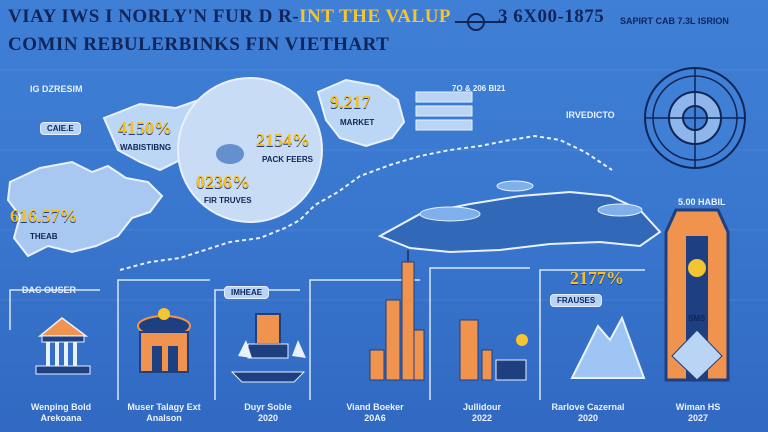  What do you see at coordinates (268, 418) in the screenshot?
I see `caption-3-line2: 2020` at bounding box center [268, 418].